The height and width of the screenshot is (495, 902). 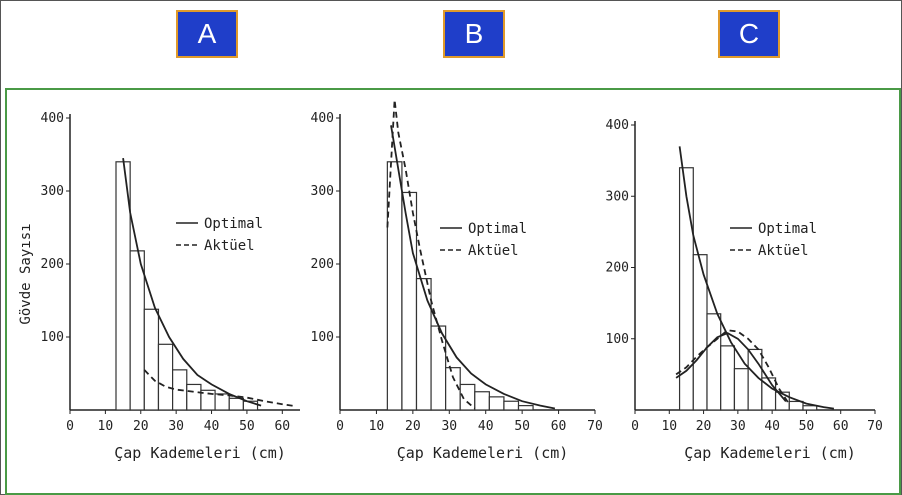 I want to click on chart-c-ytick-label-300: 300, so click(x=617, y=196).